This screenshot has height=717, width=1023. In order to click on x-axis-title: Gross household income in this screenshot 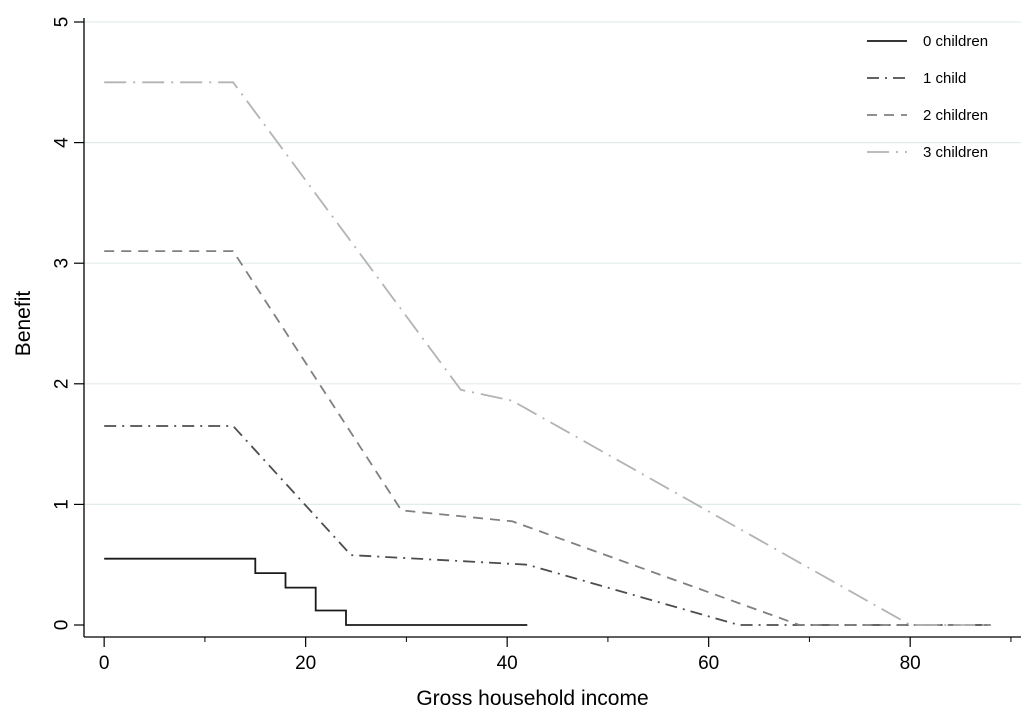, I will do `click(532, 698)`.